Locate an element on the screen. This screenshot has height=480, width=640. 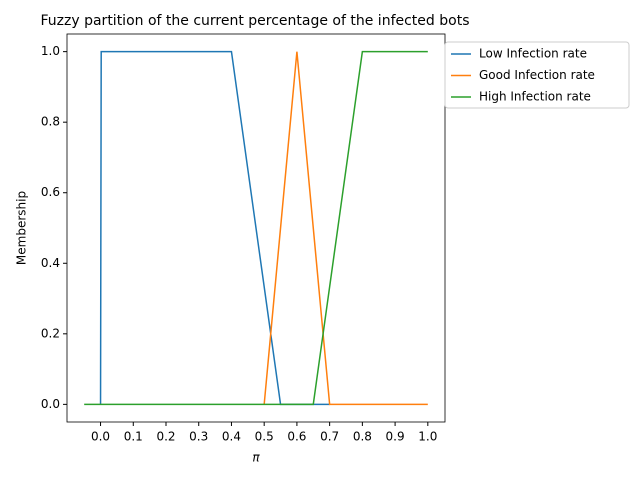
legend-label: High Infection rate is located at coordinates (535, 97).